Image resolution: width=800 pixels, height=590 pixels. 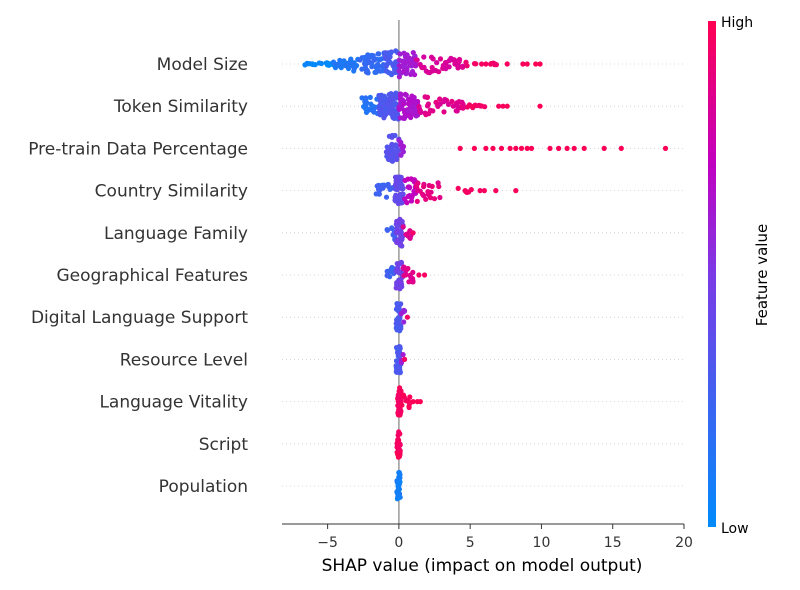 I want to click on feature-label: Digital Language Support, so click(x=139, y=318).